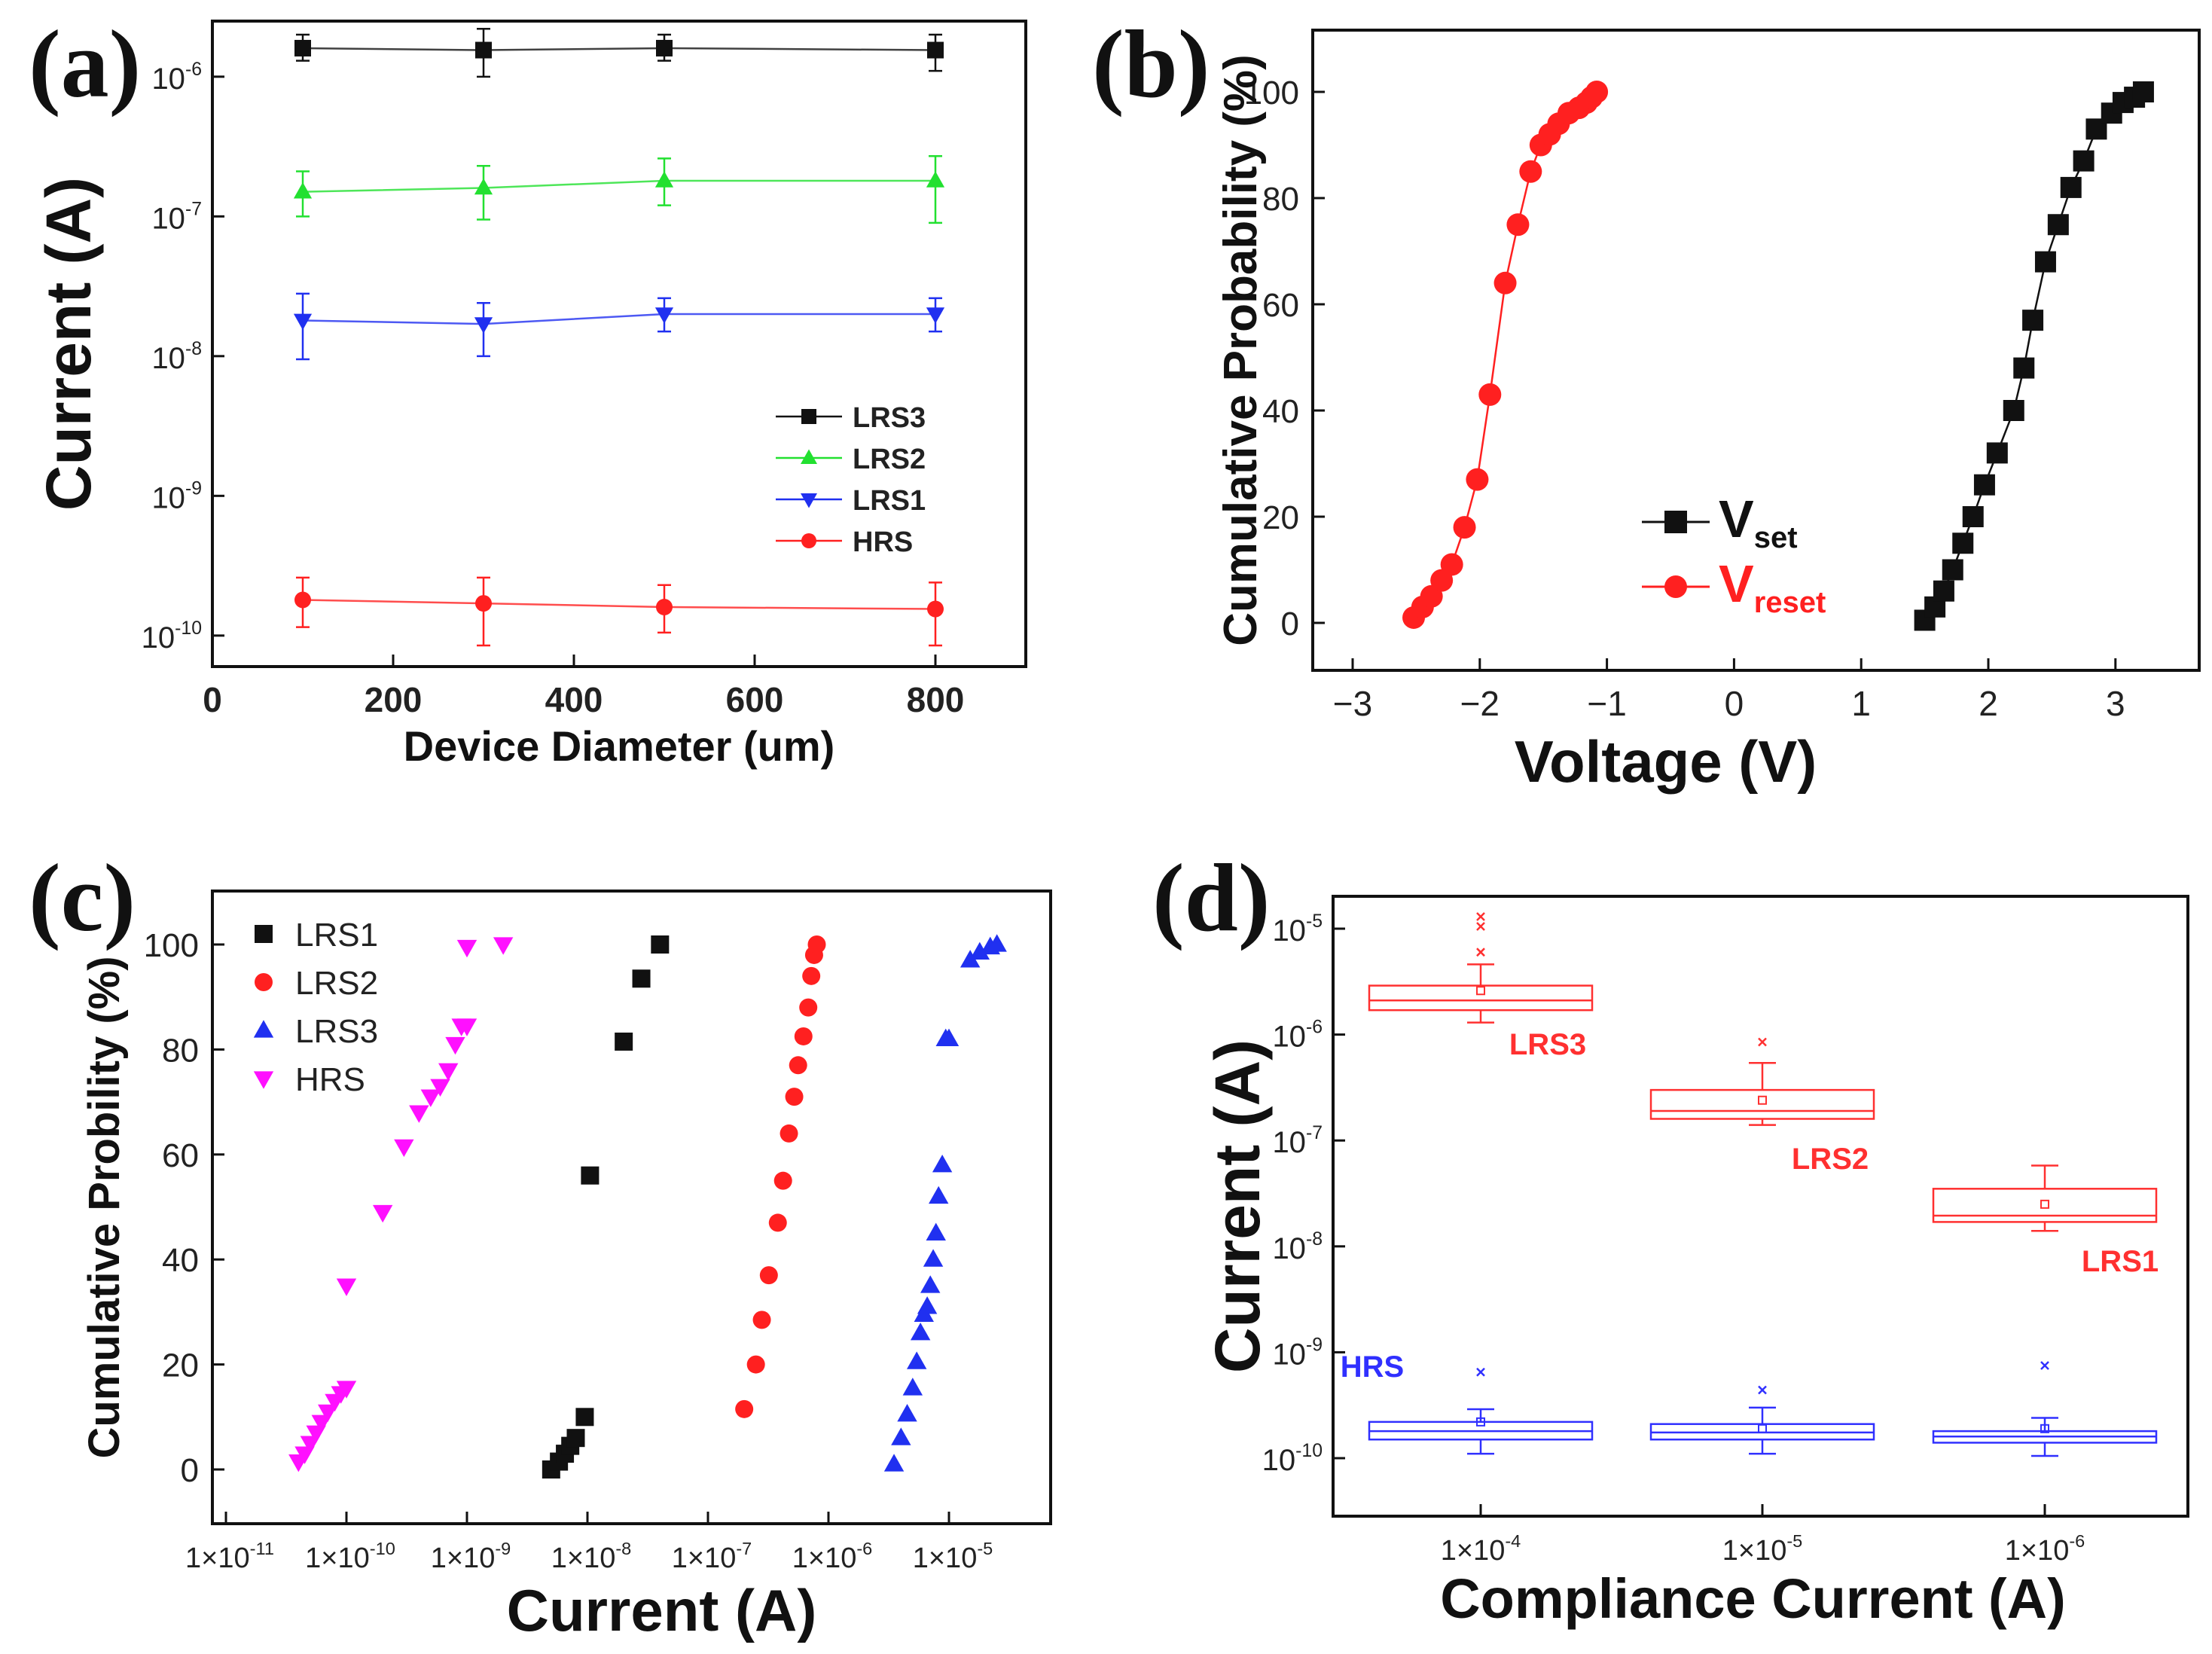  I want to click on x-tick-label-exp: -6, so click(864, 1548).